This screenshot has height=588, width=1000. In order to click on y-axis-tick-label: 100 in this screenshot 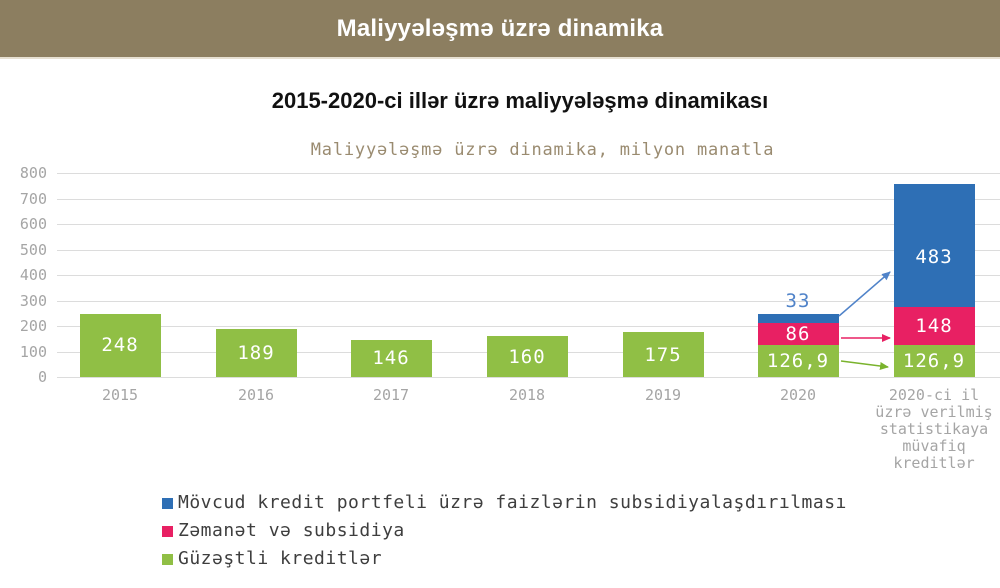, I will do `click(33, 351)`.